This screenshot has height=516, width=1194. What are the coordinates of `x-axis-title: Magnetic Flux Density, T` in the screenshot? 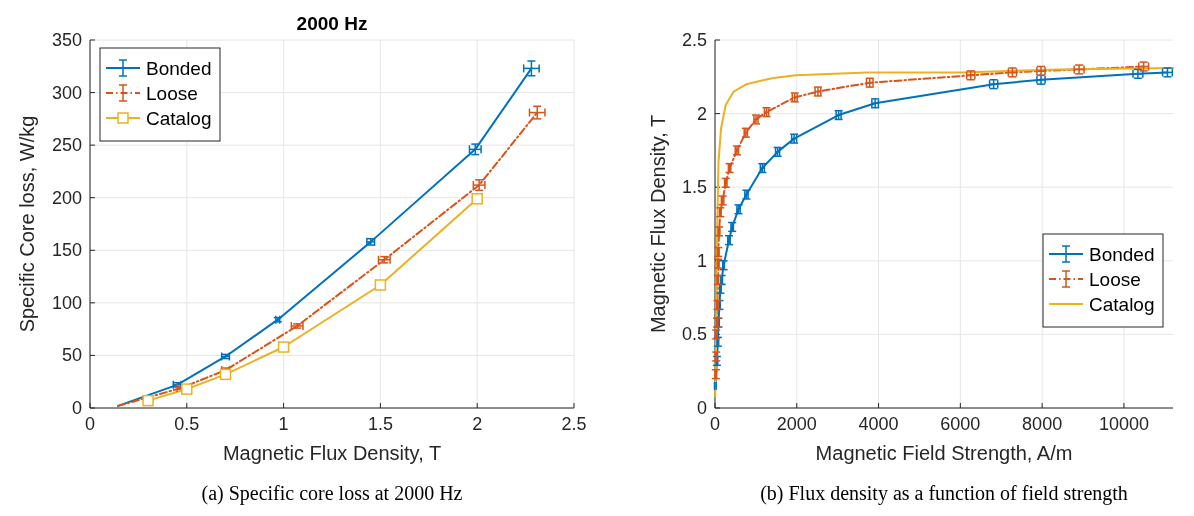 It's located at (332, 453).